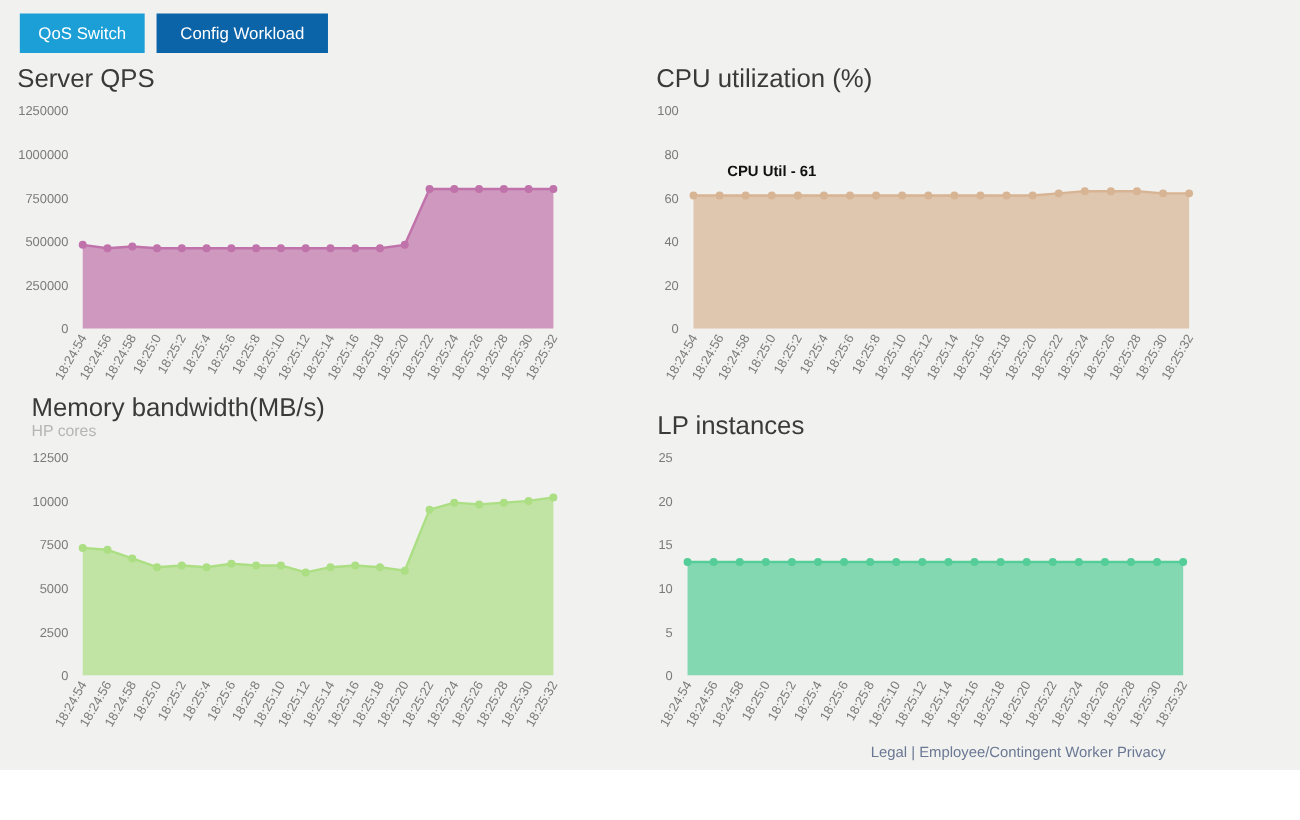 This screenshot has height=820, width=1300. I want to click on chart-subtitle: HP cores, so click(64, 430).